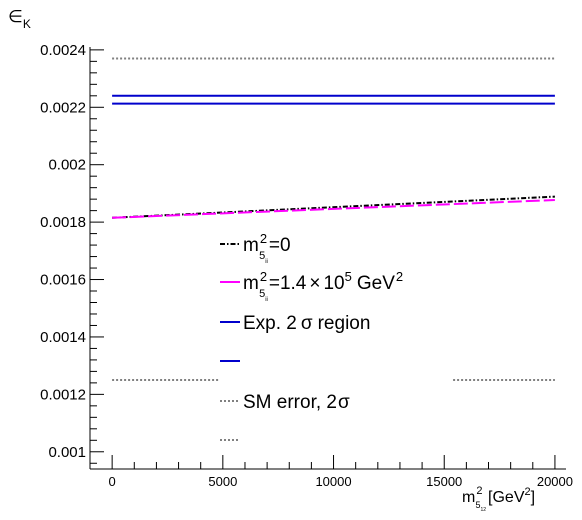  What do you see at coordinates (296, 402) in the screenshot?
I see `legend-label-sm: SM error, 2σ` at bounding box center [296, 402].